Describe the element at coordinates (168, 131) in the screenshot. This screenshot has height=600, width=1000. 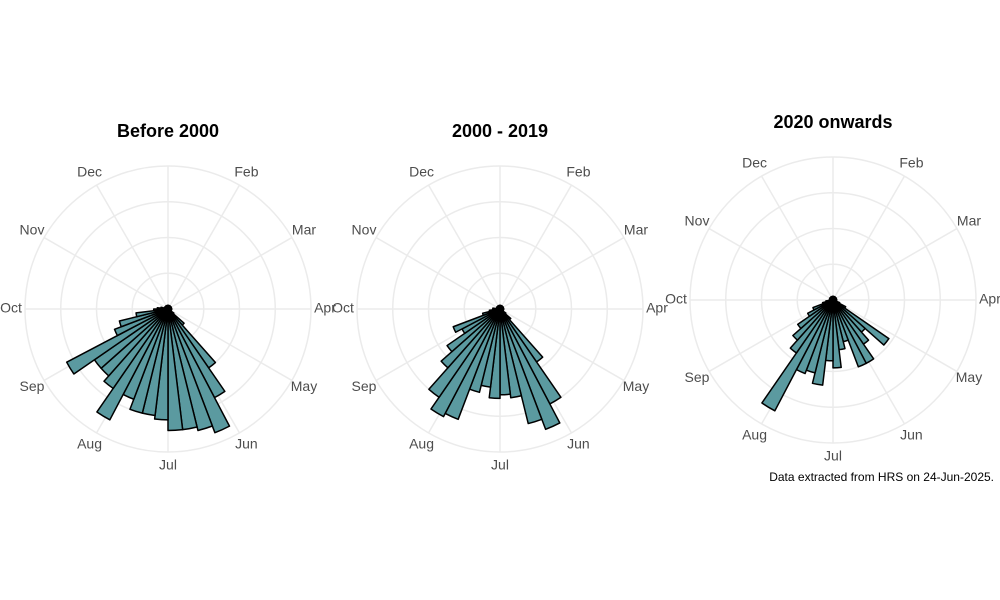
I see `panel-title: Before 2000` at that location.